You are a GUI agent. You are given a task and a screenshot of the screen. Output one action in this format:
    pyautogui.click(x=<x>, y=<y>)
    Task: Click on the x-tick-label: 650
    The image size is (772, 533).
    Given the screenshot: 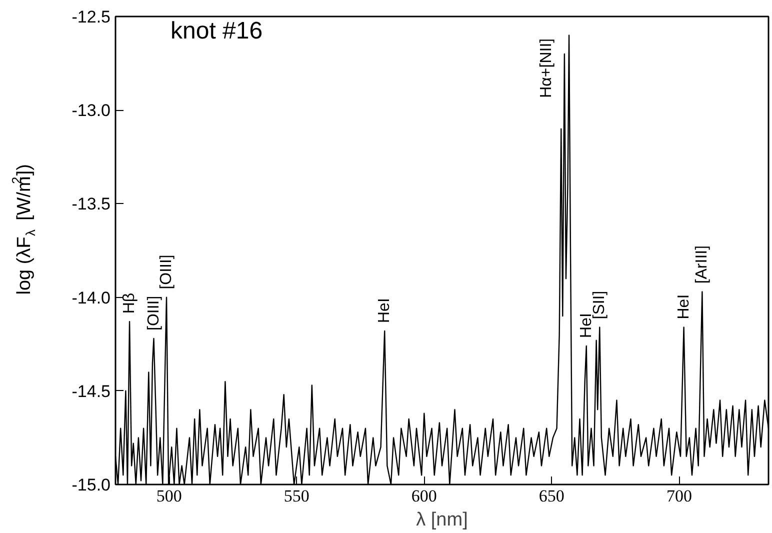 What is the action you would take?
    pyautogui.click(x=551, y=496)
    